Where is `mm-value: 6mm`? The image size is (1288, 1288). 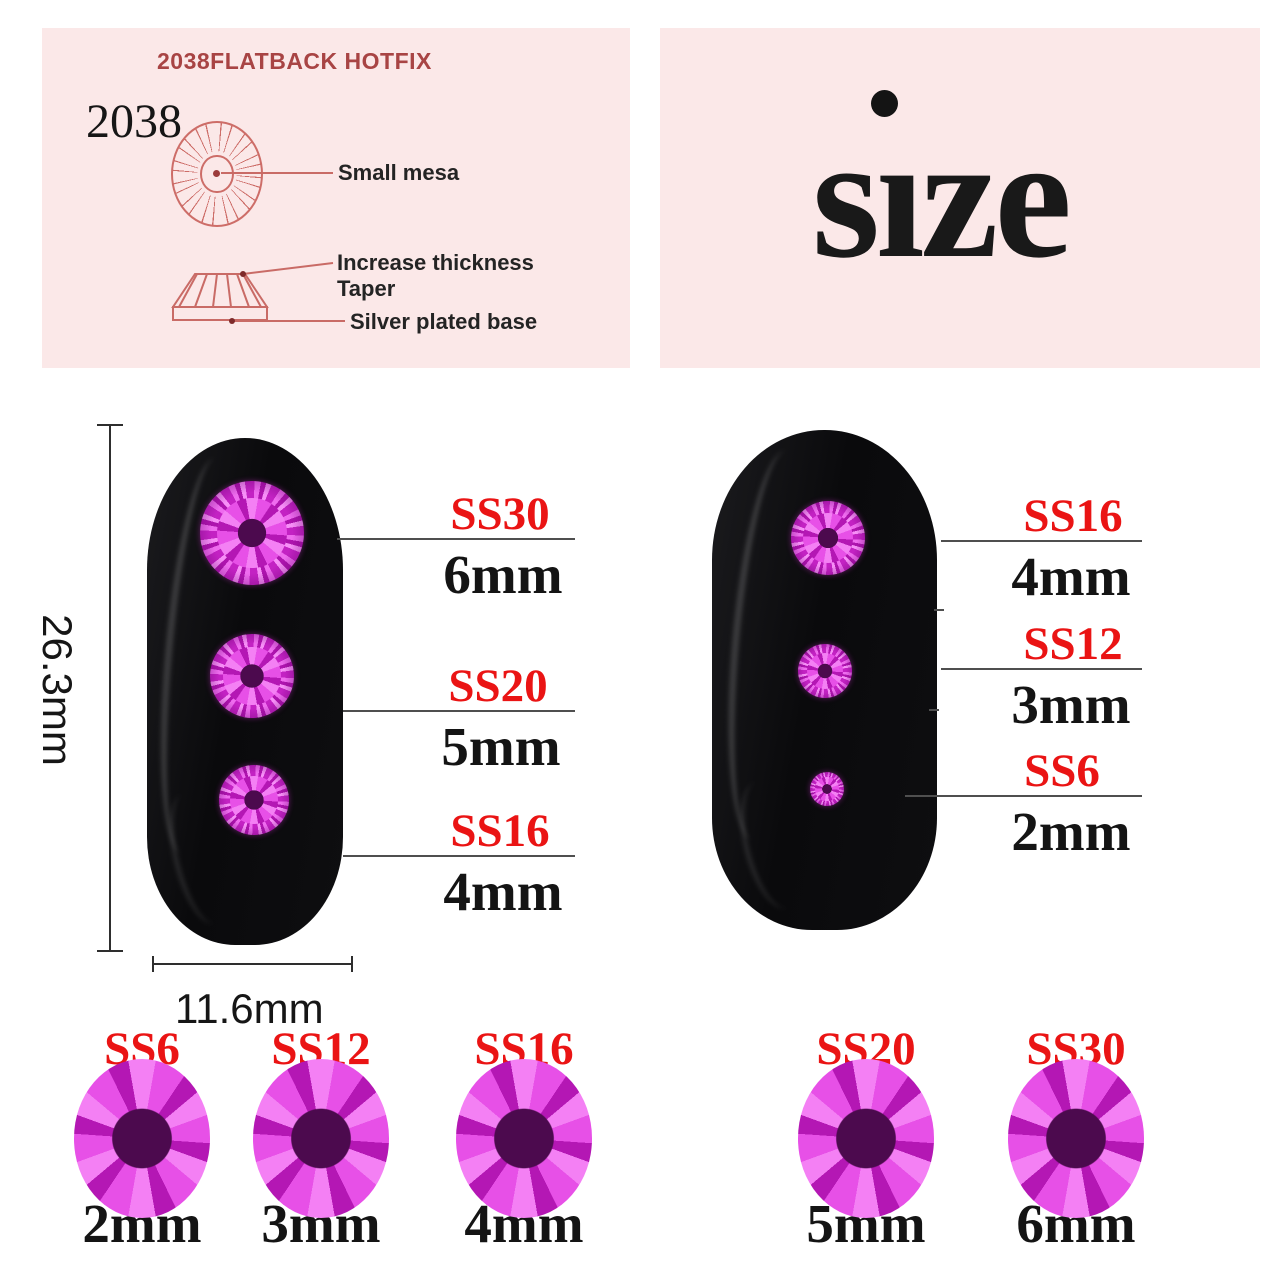
mm-value: 6mm is located at coordinates (503, 574).